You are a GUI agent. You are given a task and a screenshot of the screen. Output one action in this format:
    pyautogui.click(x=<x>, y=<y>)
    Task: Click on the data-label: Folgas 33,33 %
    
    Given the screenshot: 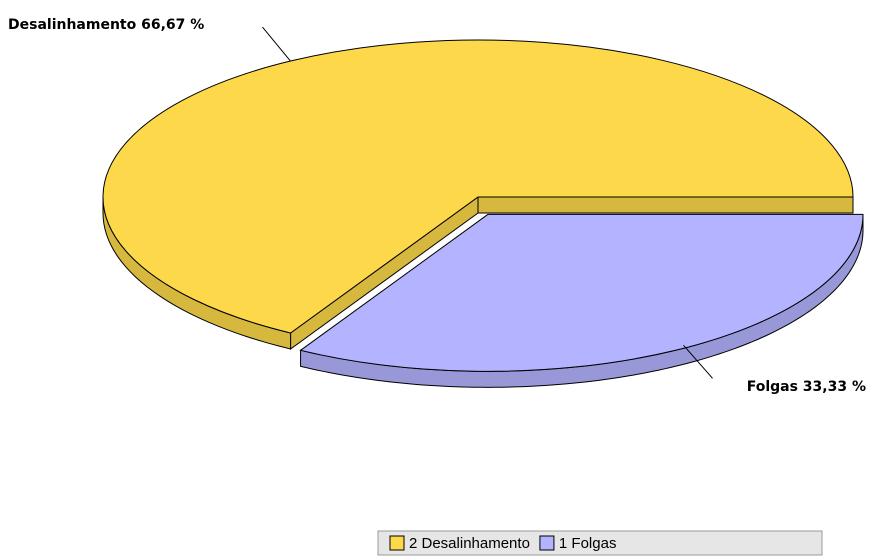 What is the action you would take?
    pyautogui.click(x=806, y=387)
    